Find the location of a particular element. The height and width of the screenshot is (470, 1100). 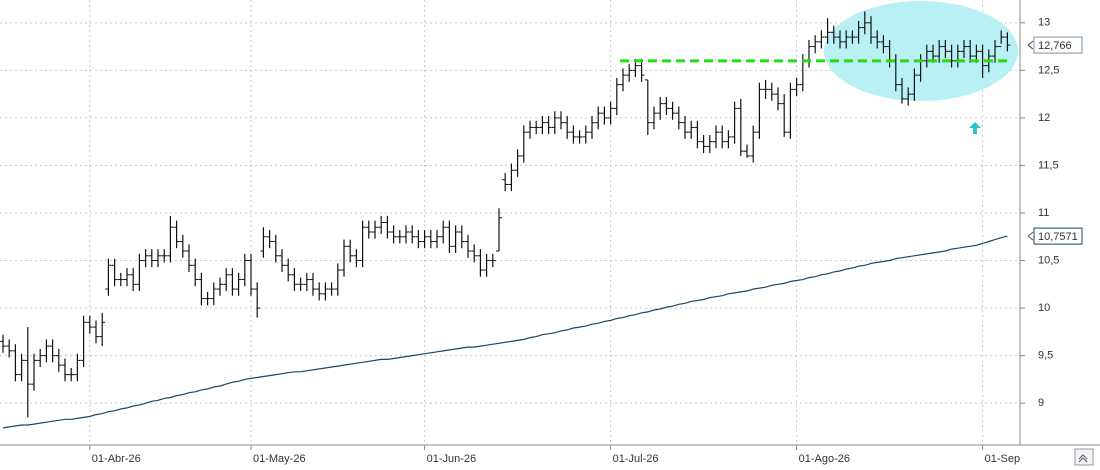

up-arrow is located at coordinates (975, 128).